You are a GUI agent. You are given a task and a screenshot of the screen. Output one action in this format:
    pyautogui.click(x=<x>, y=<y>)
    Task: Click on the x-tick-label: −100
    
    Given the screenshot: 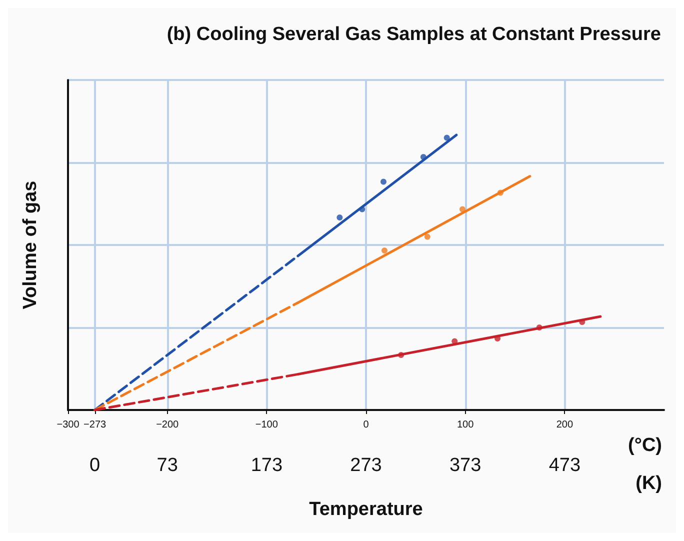 What is the action you would take?
    pyautogui.click(x=266, y=425)
    